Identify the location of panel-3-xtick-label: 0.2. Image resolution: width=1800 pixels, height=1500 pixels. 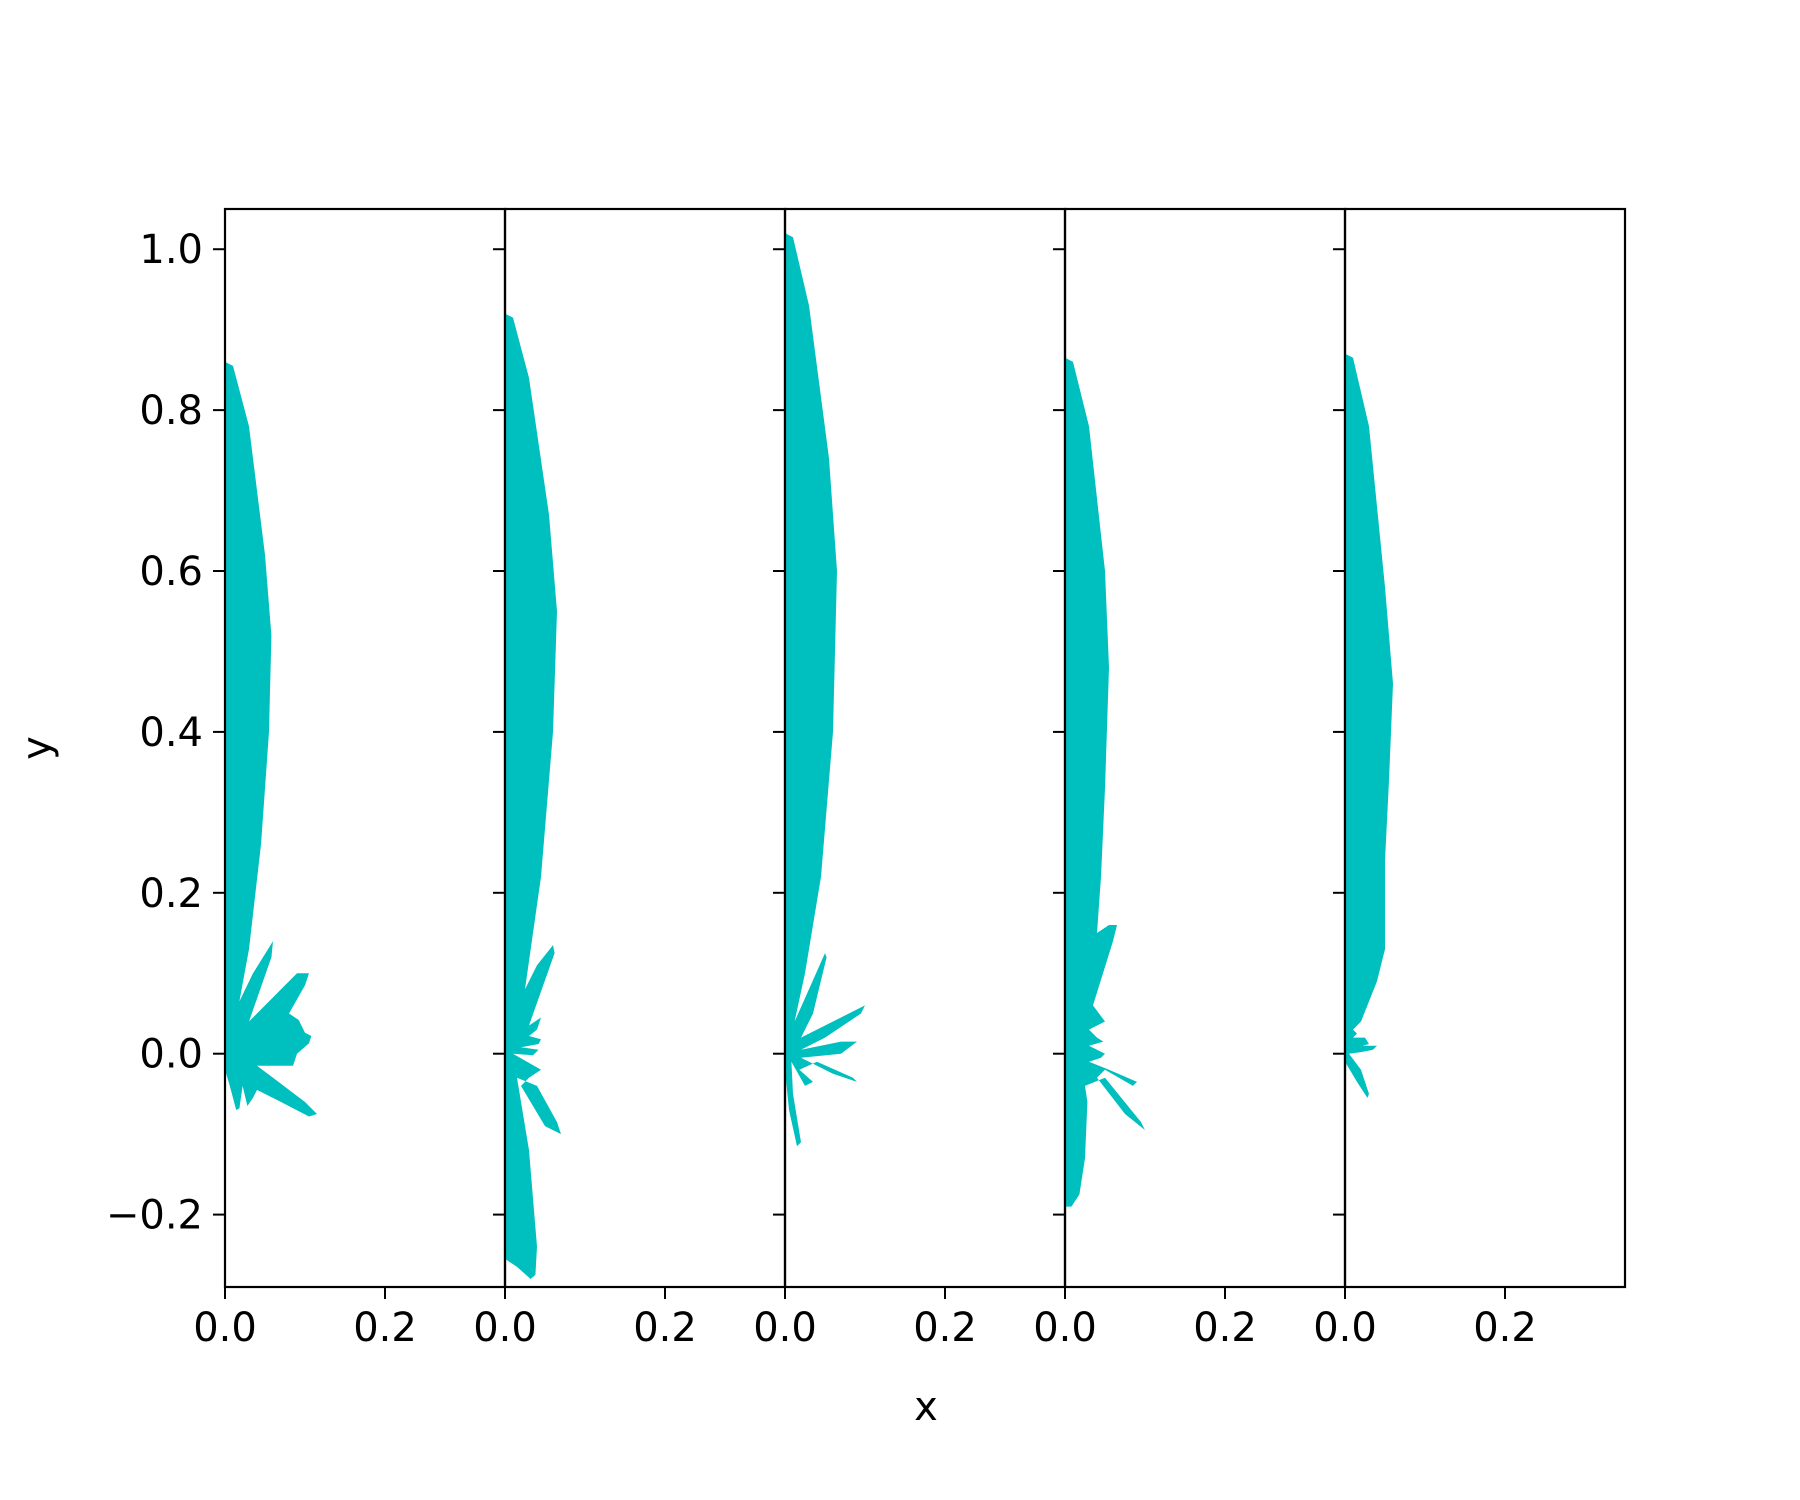
(945, 1328).